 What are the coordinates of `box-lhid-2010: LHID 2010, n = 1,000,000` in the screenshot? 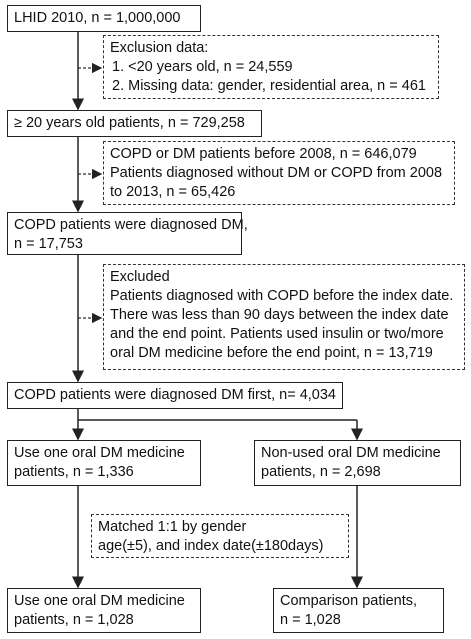 It's located at (104, 18).